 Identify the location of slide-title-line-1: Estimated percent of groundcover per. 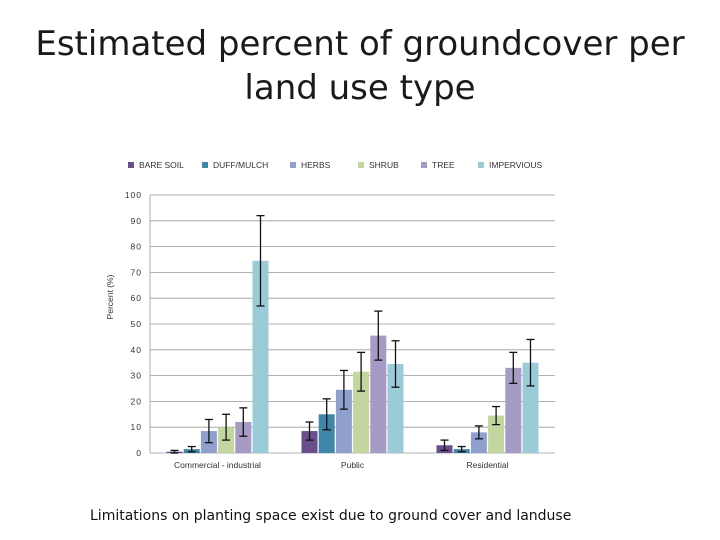
(360, 44).